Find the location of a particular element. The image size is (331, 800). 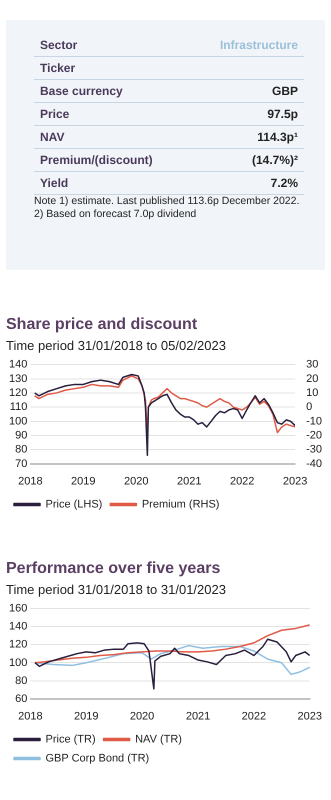

y2-tick-label: 0 is located at coordinates (309, 407).